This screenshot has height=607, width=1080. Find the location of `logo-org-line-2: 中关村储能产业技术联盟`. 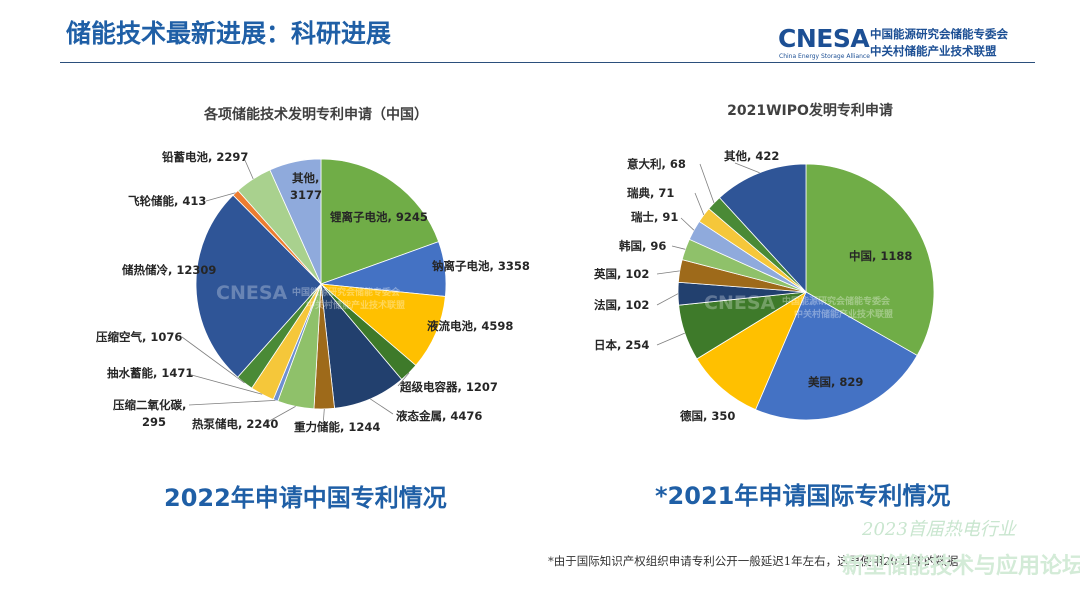

logo-org-line-2: 中关村储能产业技术联盟 is located at coordinates (933, 51).